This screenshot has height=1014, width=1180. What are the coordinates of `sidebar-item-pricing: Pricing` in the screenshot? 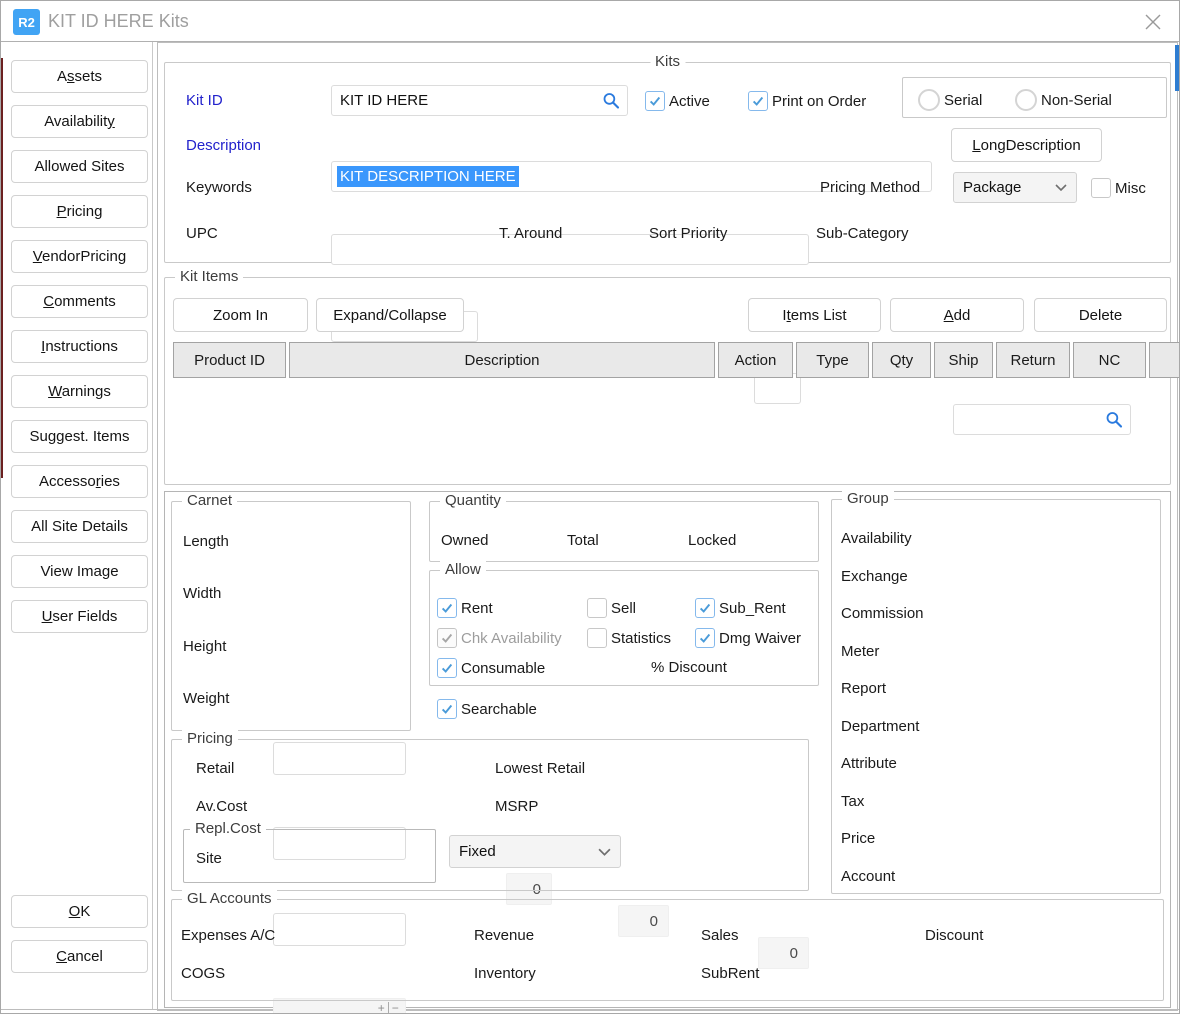 It's located at (79, 211).